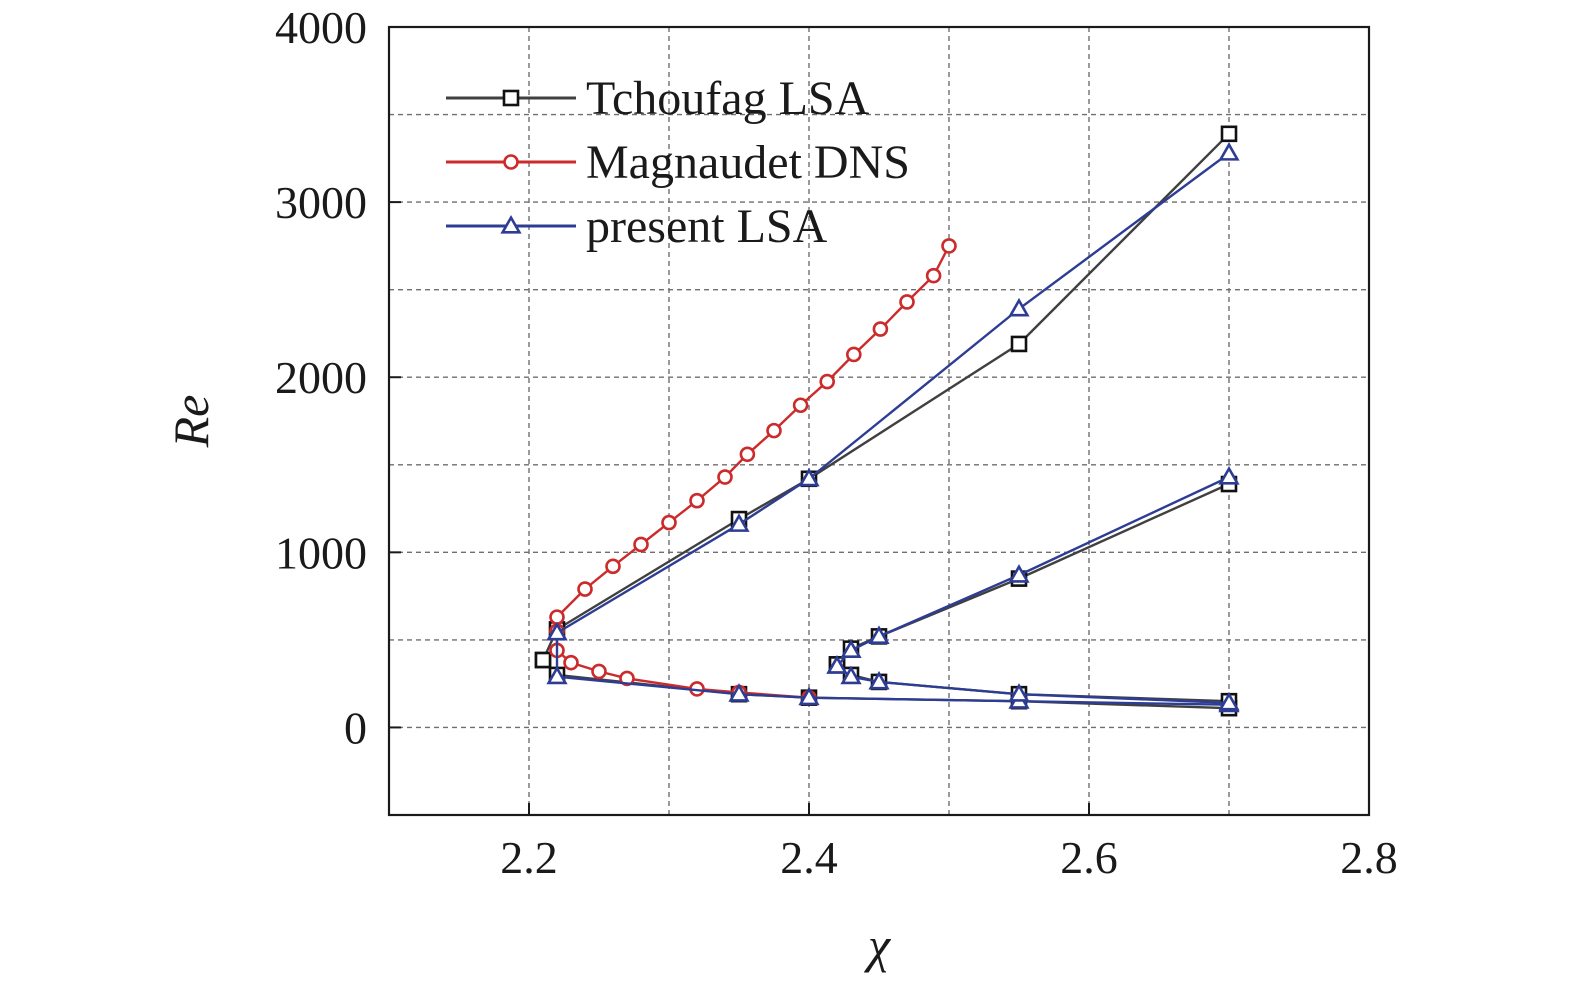  What do you see at coordinates (809, 857) in the screenshot?
I see `x-tick-label: 2.4` at bounding box center [809, 857].